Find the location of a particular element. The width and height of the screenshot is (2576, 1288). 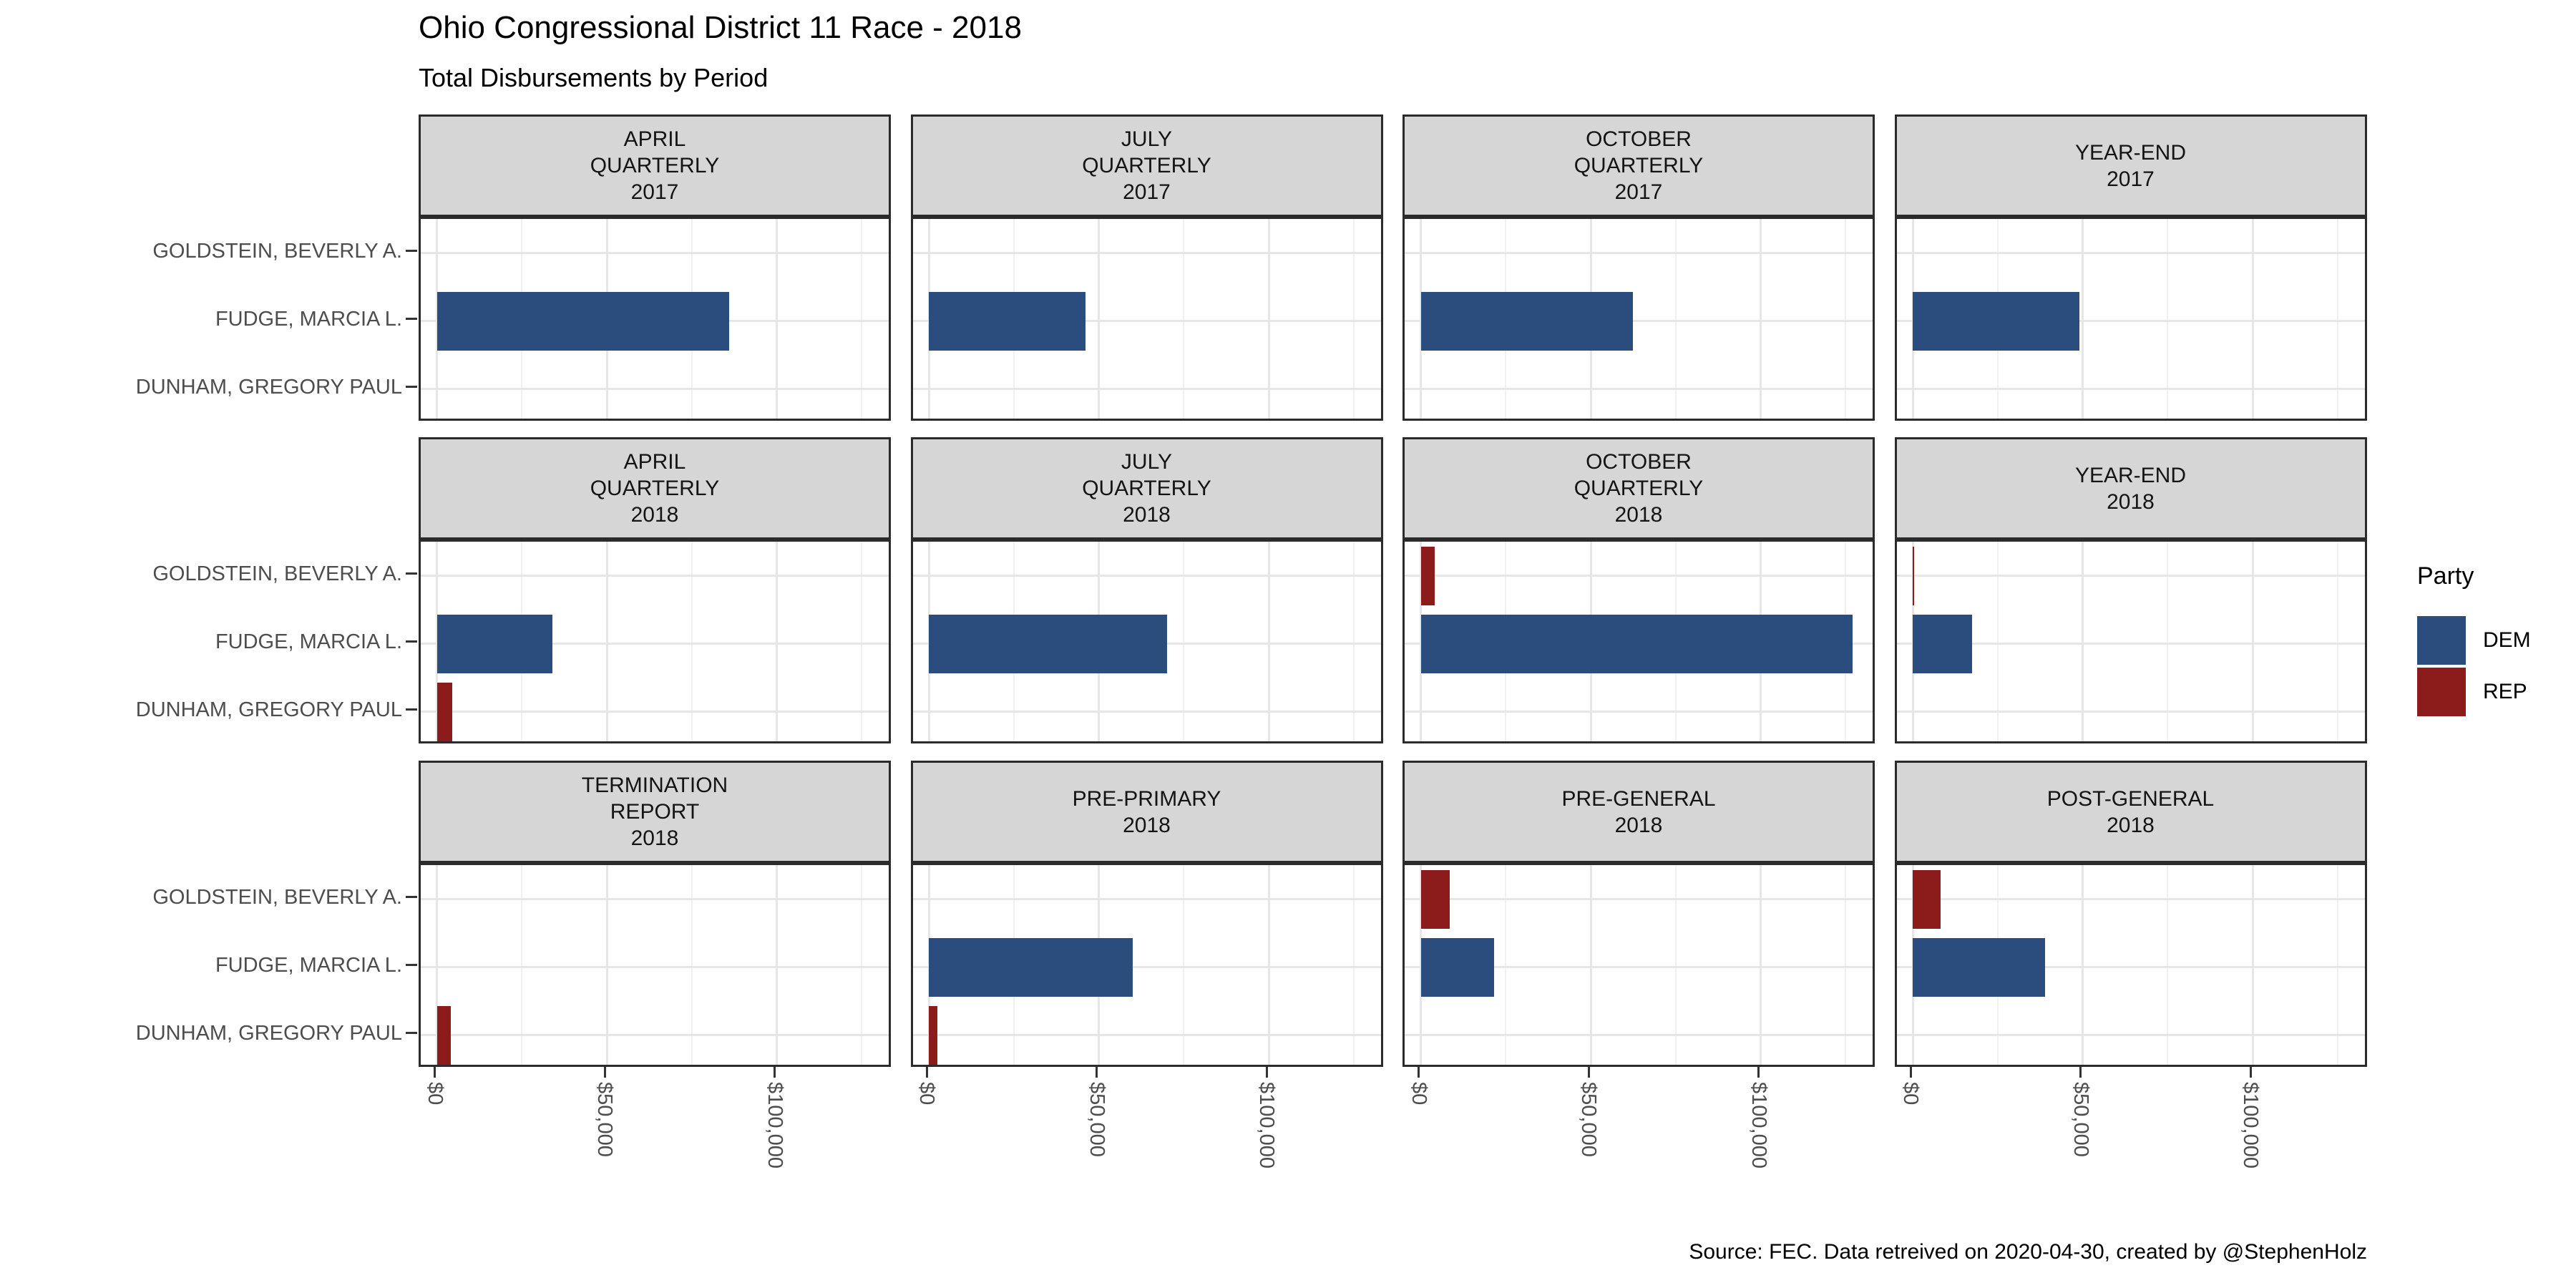

y-axis-label: GOLDSTEIN, BEVERLY A. is located at coordinates (277, 897).